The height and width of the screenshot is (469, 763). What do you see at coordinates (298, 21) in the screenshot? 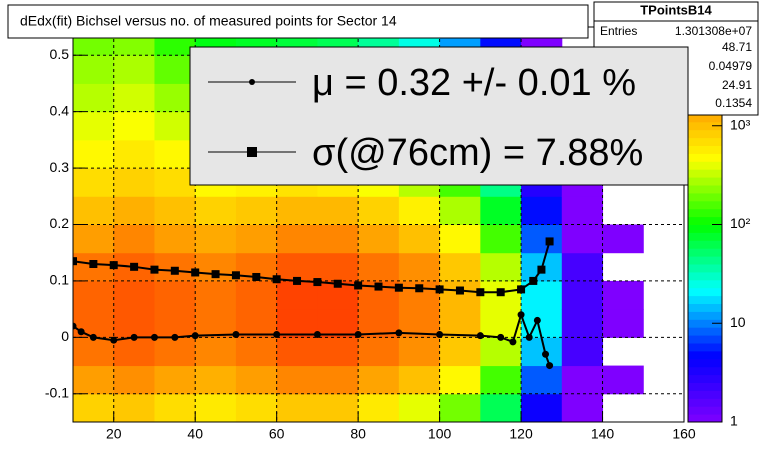
I see `title-box` at bounding box center [298, 21].